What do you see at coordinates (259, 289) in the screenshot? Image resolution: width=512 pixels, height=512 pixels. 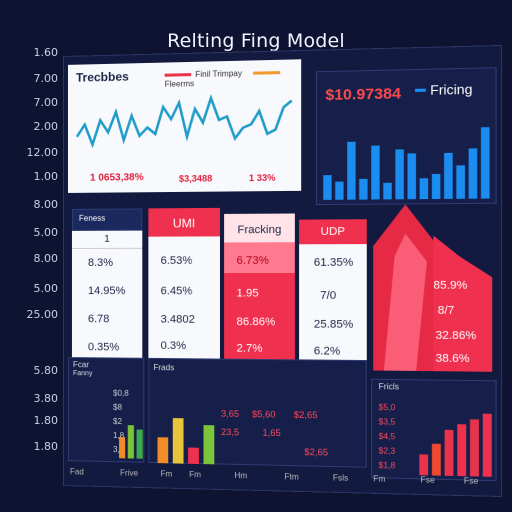 I see `table-column-fracking: Fracking 6.73% 1.95 86.86% 2.7%` at bounding box center [259, 289].